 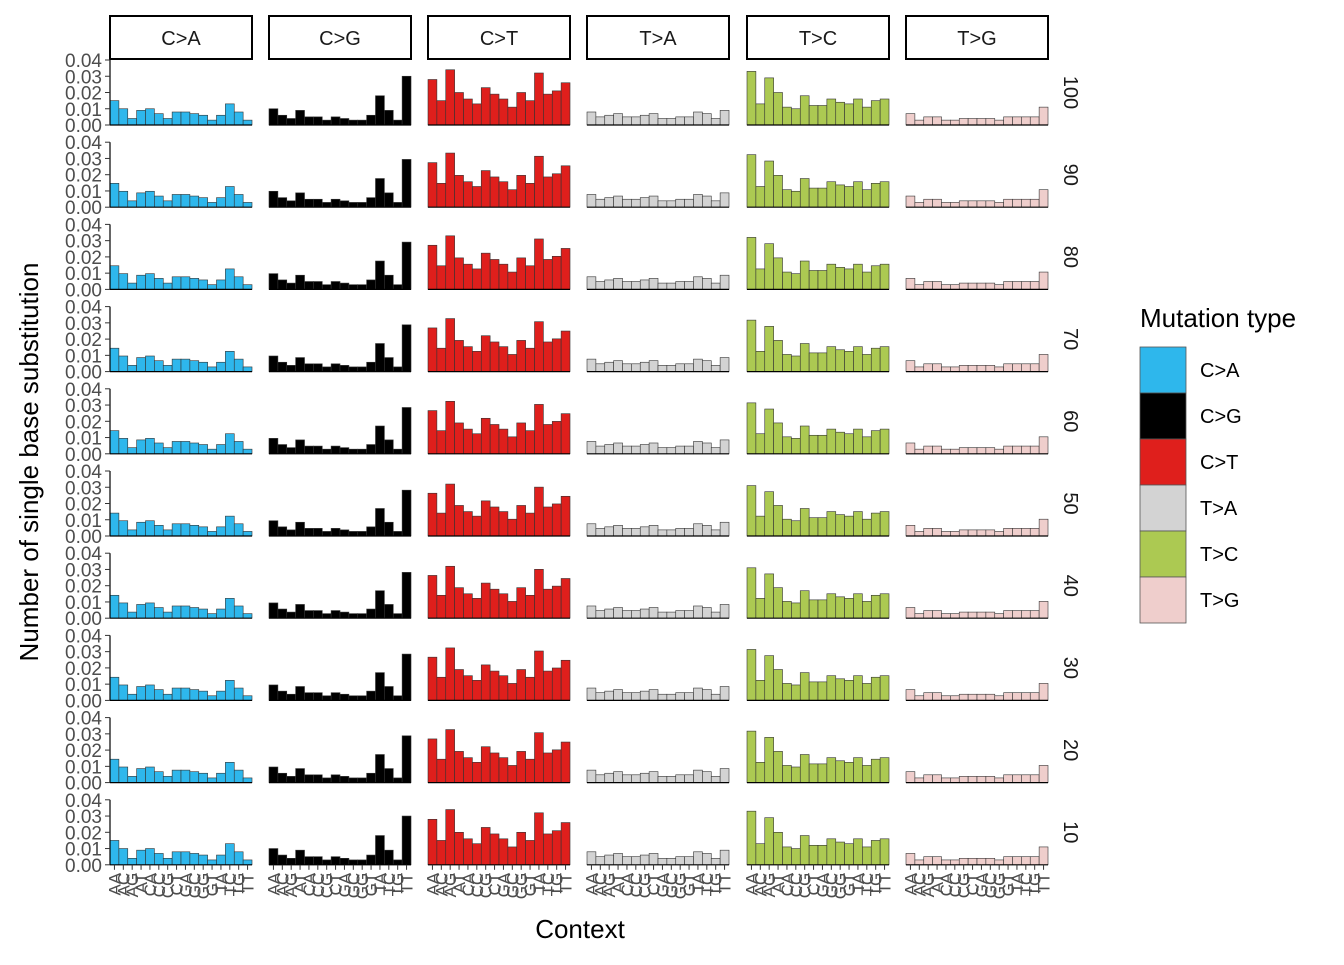 I want to click on facet-row-label: 20, so click(x=1070, y=750).